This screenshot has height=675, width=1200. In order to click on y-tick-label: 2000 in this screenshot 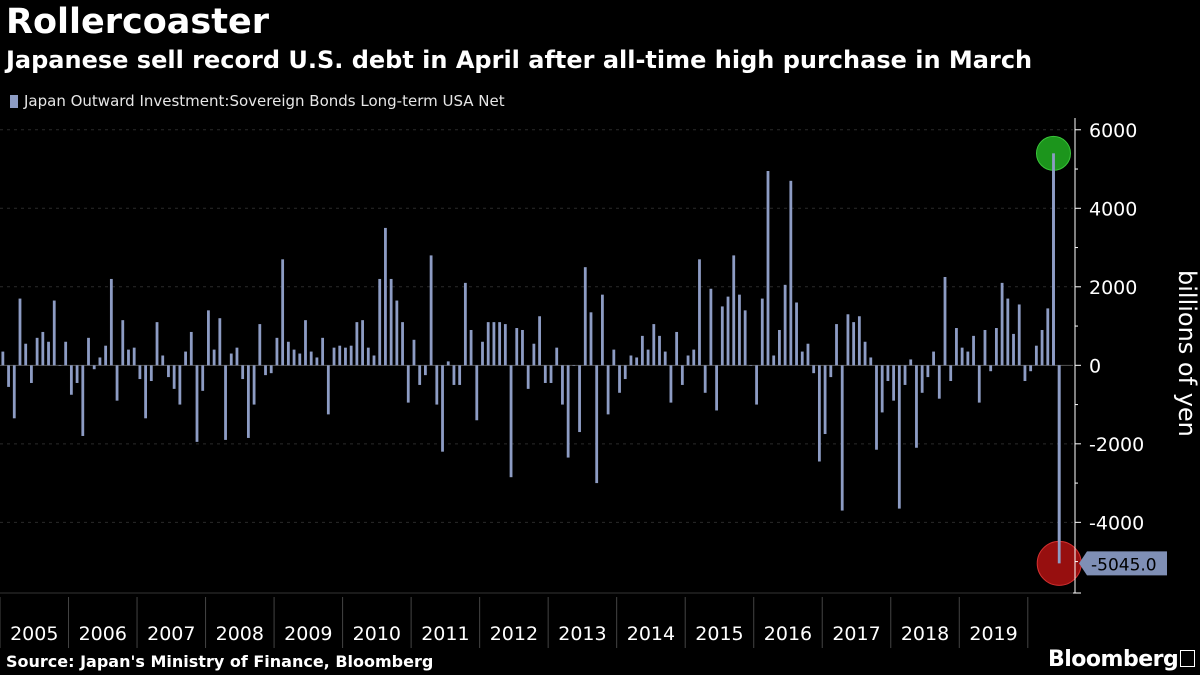, I will do `click(1113, 288)`.